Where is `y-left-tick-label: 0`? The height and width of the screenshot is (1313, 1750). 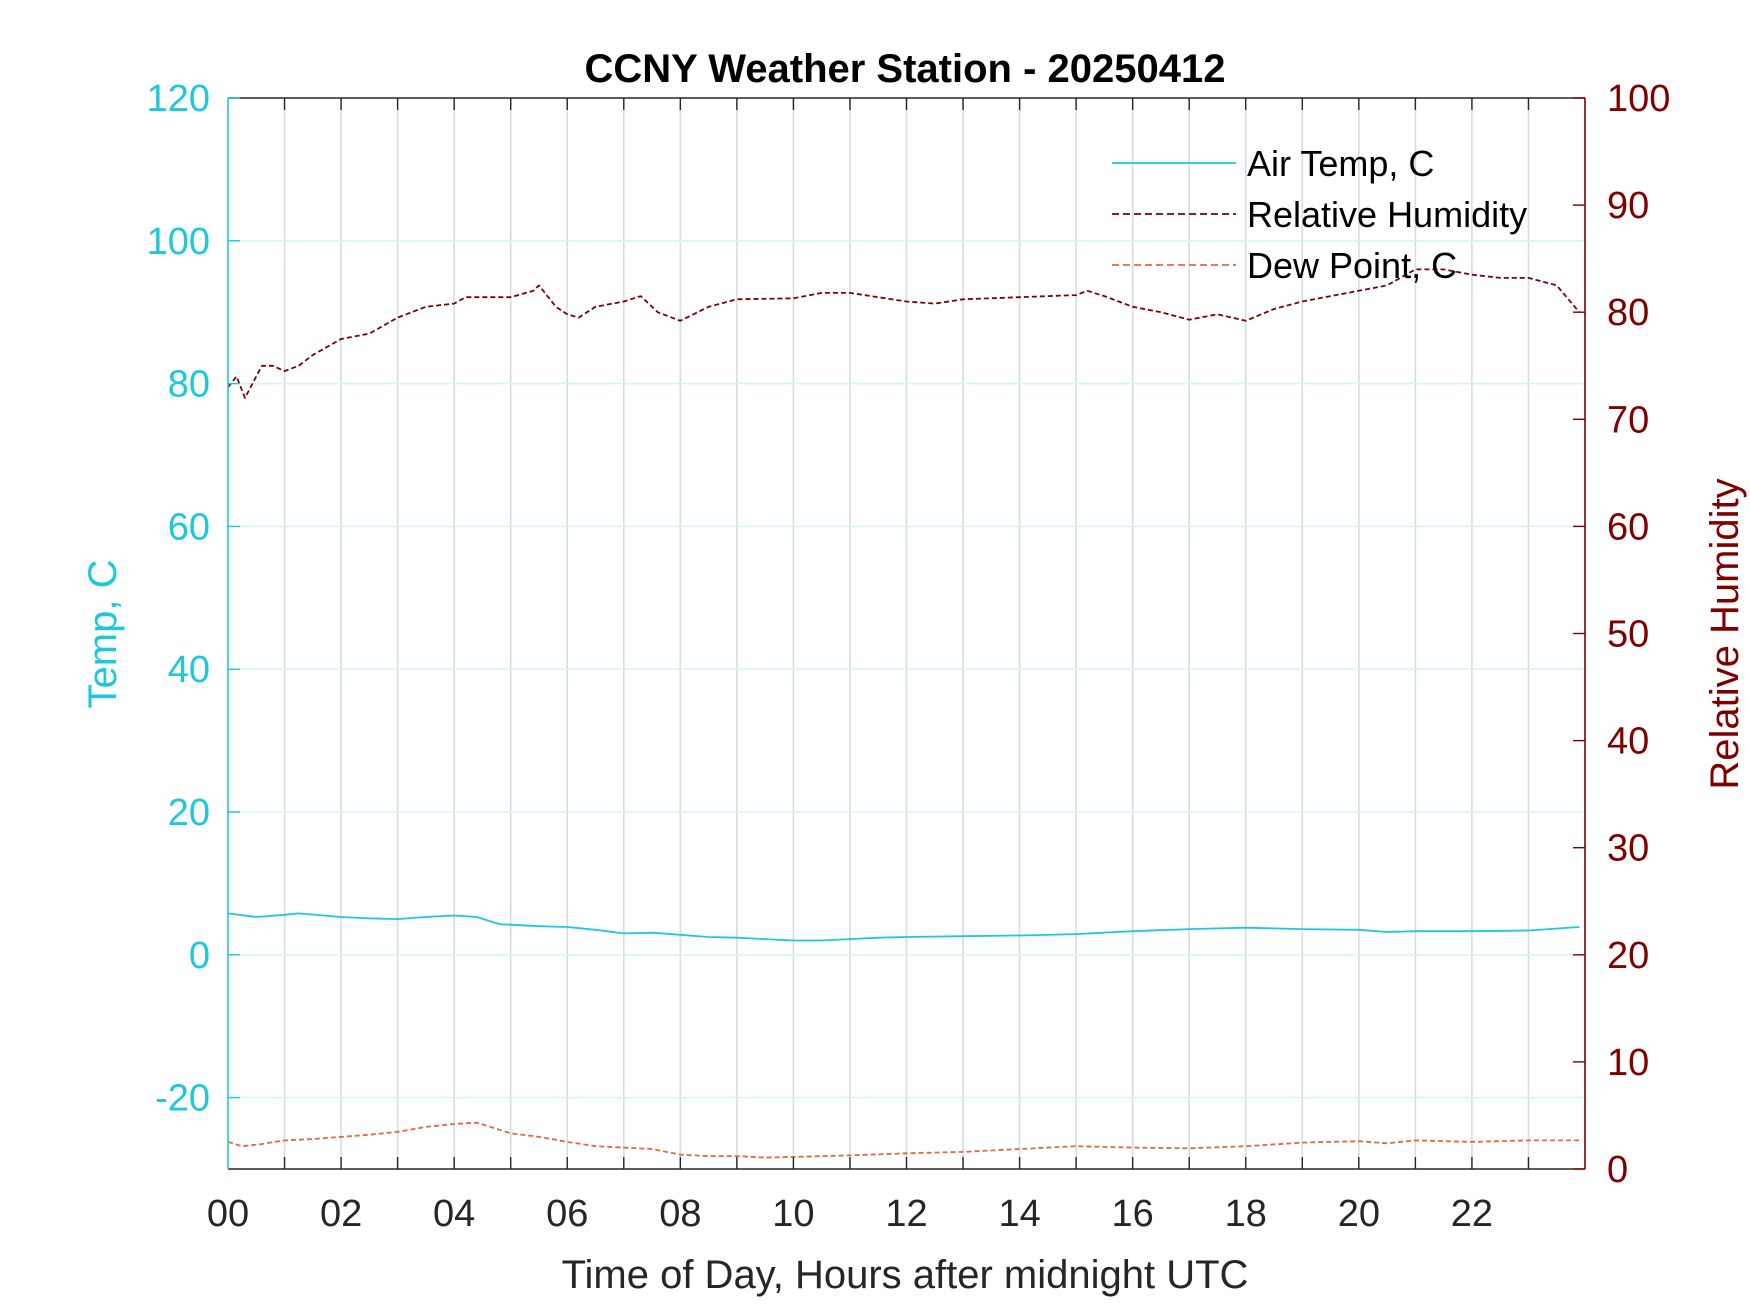 y-left-tick-label: 0 is located at coordinates (199, 956).